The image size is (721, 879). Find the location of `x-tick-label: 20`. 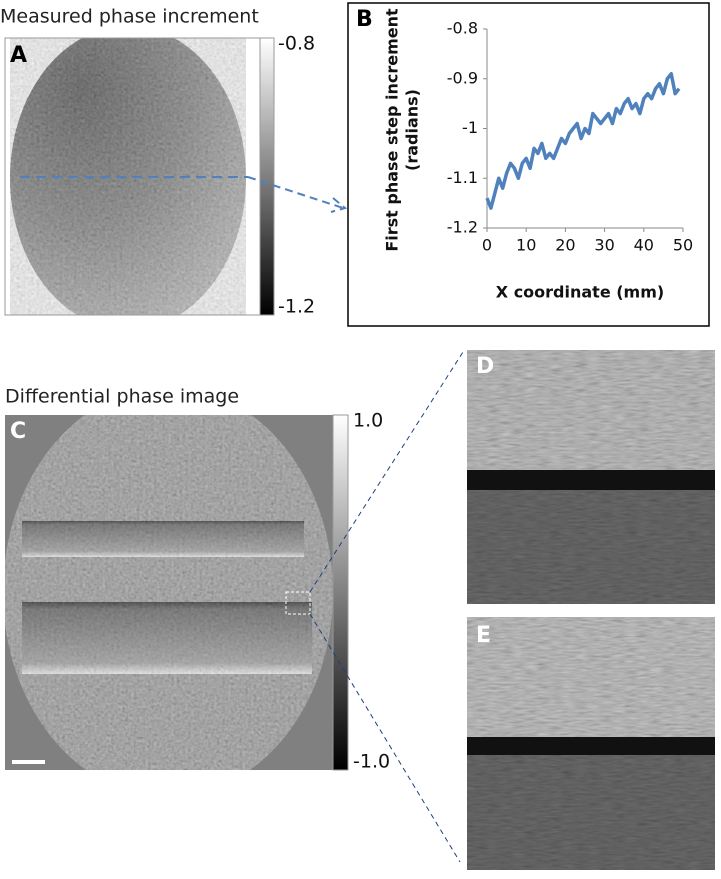

x-tick-label: 20 is located at coordinates (565, 245).